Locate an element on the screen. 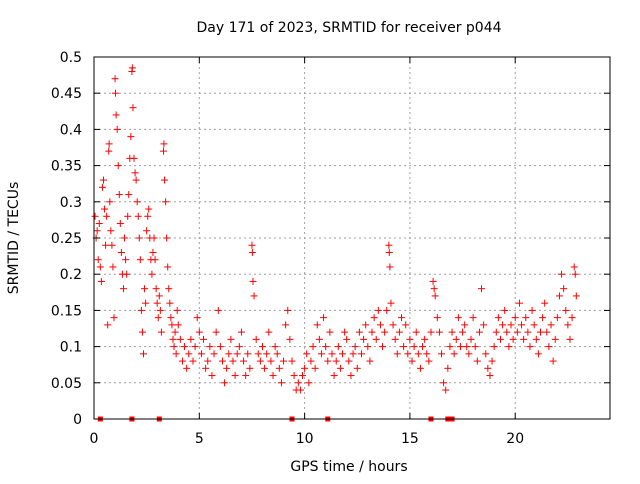 Image resolution: width=640 pixels, height=484 pixels. x-tick-label: 0 is located at coordinates (94, 439).